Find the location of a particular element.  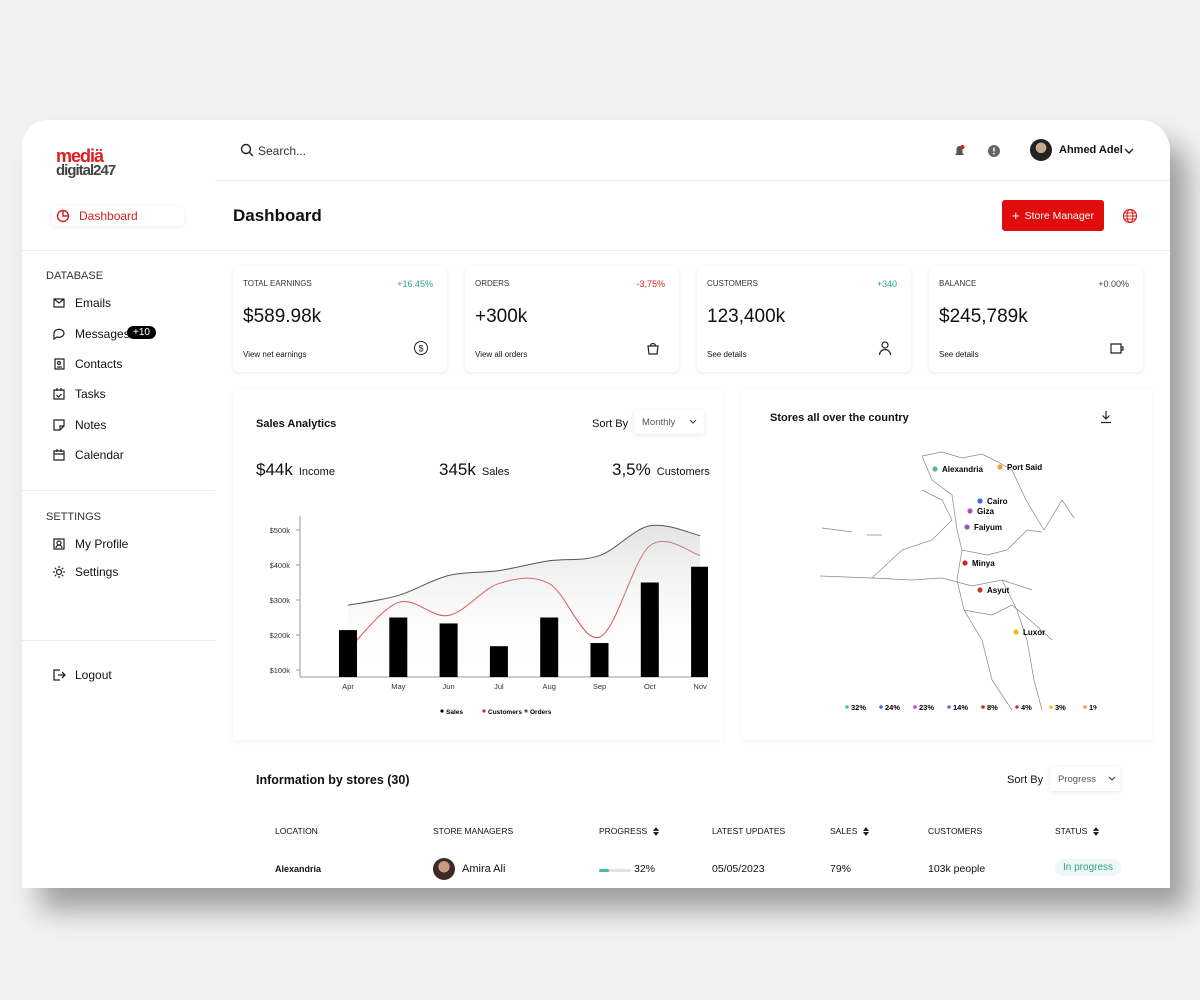

nav-item: My Profile is located at coordinates (90, 544).